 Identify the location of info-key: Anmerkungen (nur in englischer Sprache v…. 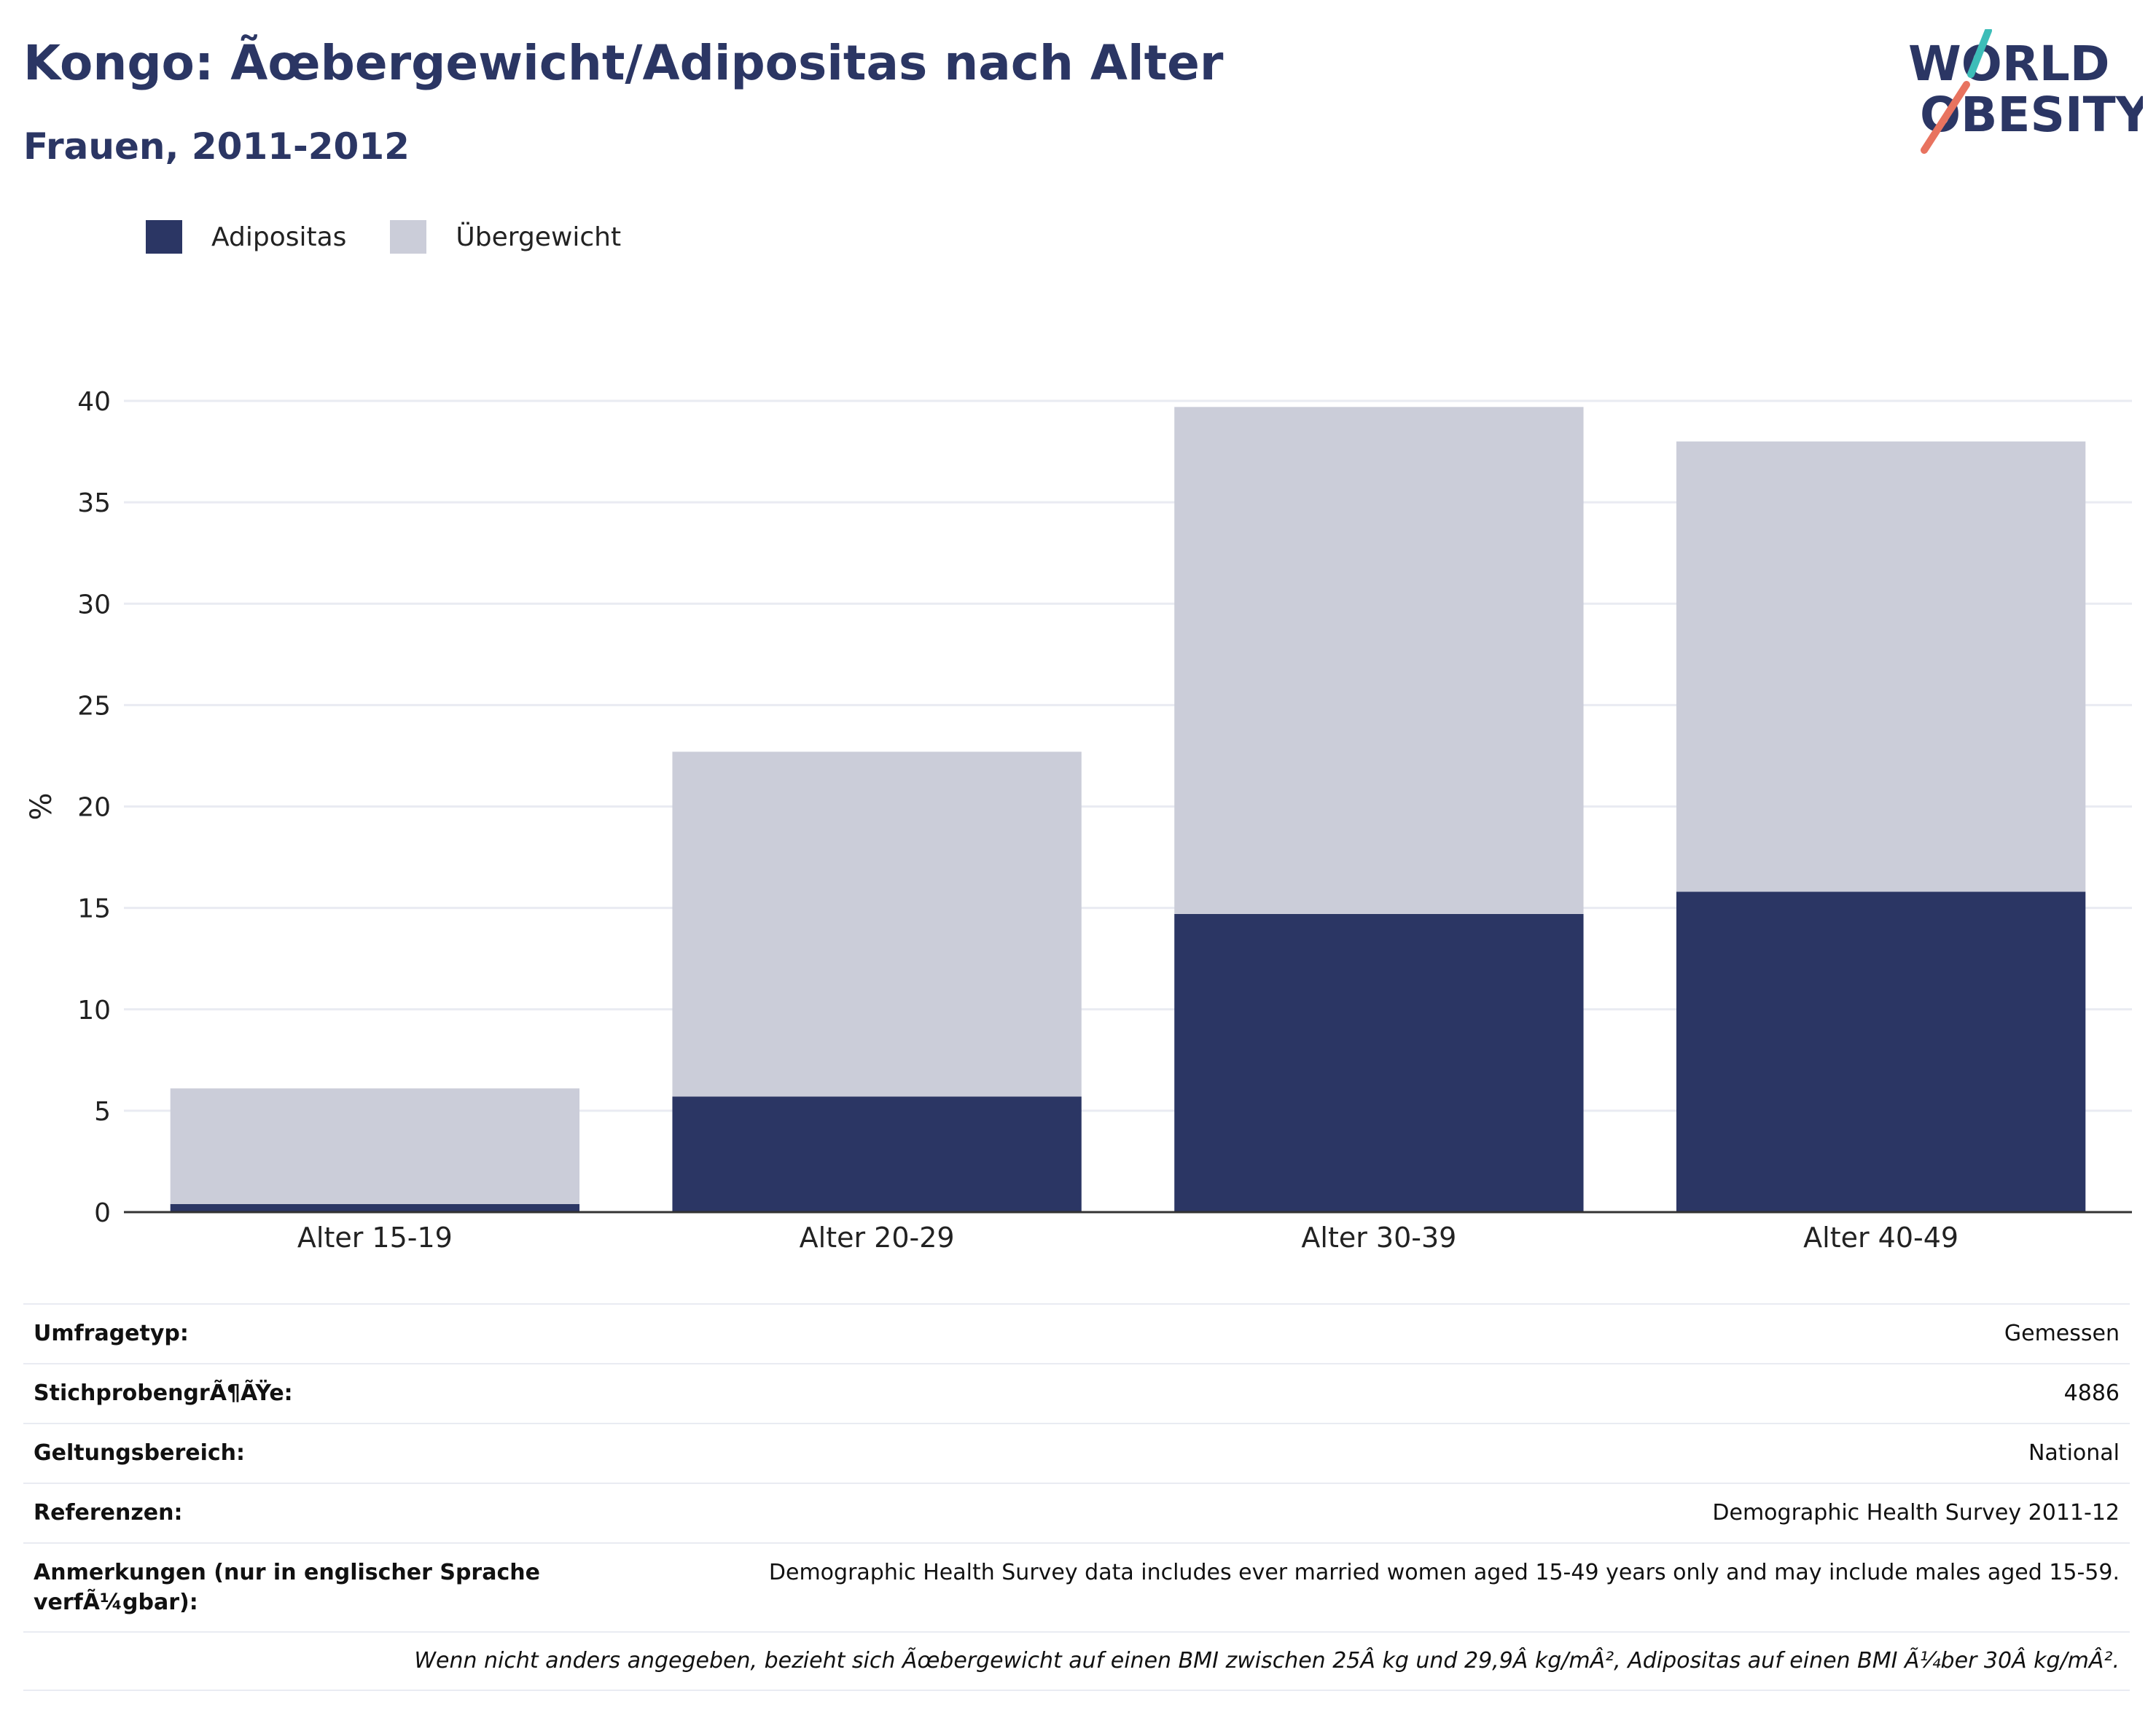
(287, 1588).